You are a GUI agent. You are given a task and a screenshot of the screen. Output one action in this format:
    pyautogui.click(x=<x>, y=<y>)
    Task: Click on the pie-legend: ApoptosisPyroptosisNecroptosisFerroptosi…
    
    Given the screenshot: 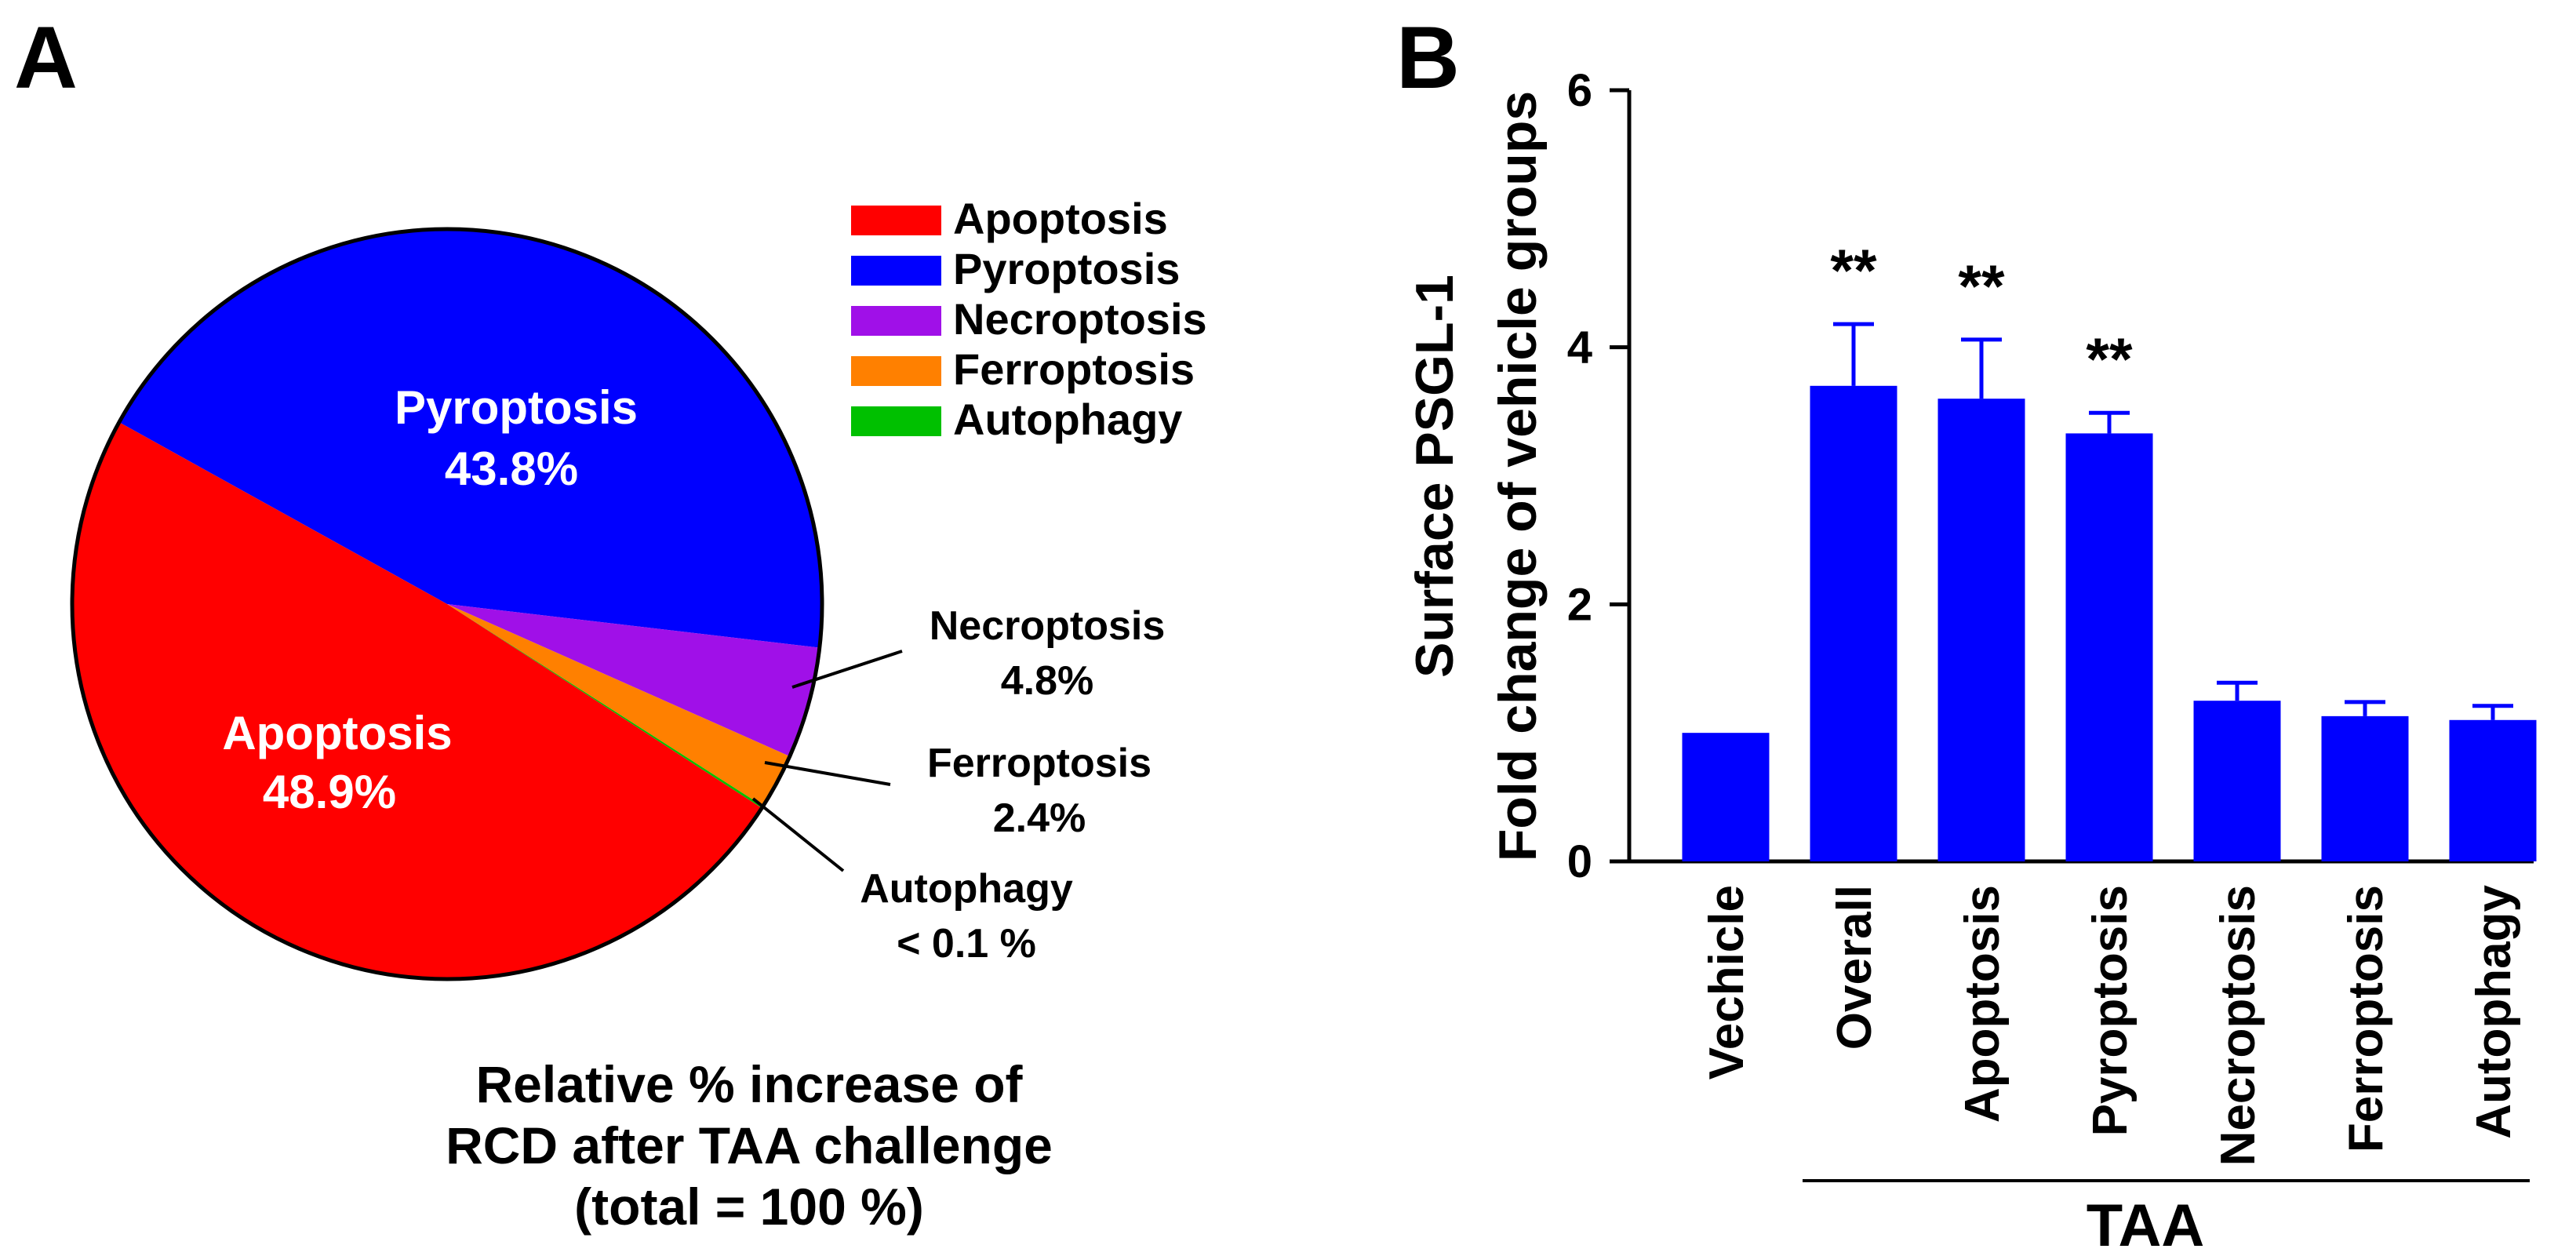 What is the action you would take?
    pyautogui.click(x=1029, y=319)
    